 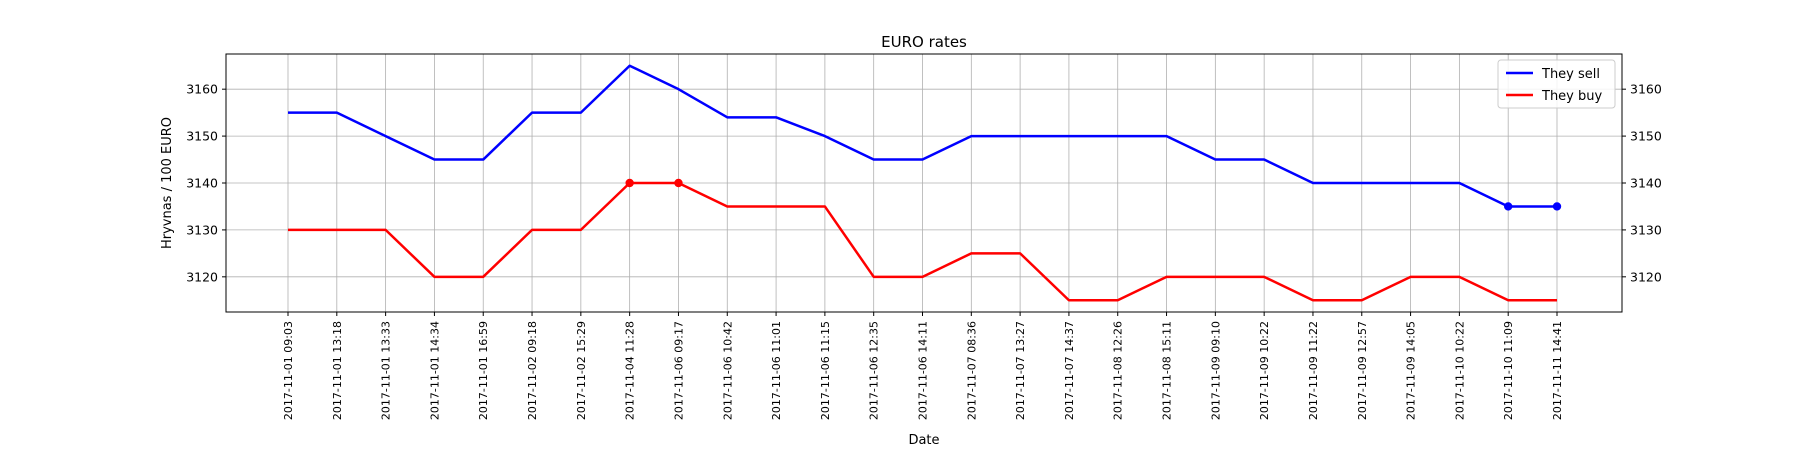 I want to click on x-tick-label: 2017-11-09 10:22, so click(x=1264, y=370).